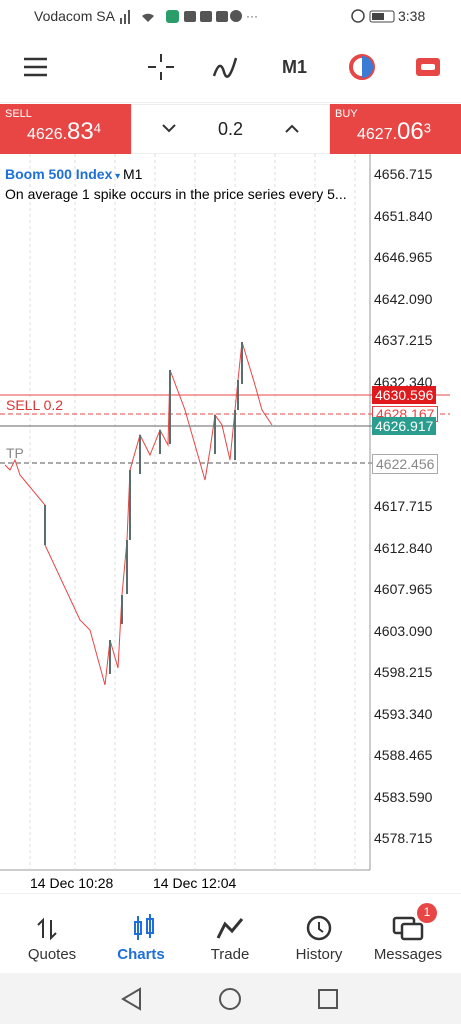 This screenshot has height=1029, width=461. Describe the element at coordinates (403, 174) in the screenshot. I see `price-axis-label: 4656.715` at that location.